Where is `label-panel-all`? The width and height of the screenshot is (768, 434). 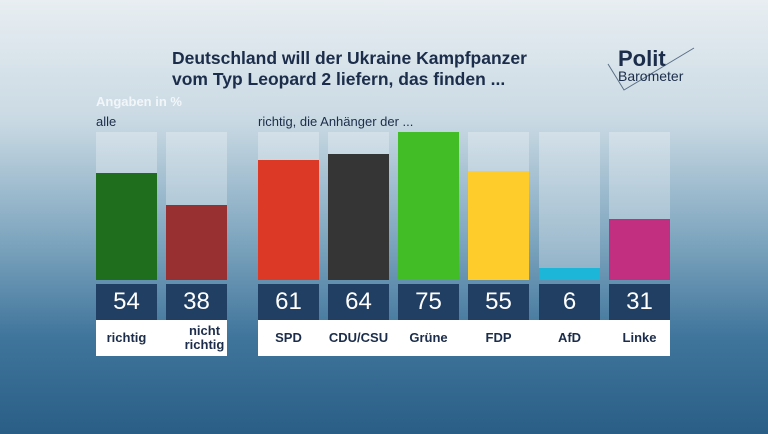 label-panel-all is located at coordinates (161, 338).